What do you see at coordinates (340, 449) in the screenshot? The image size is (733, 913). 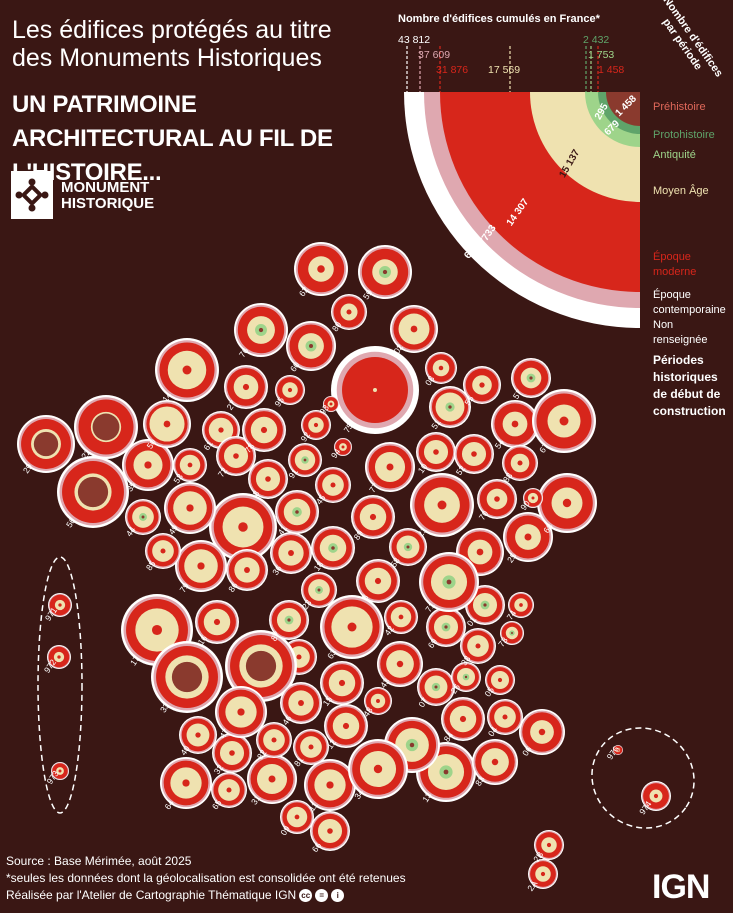 I see `department-circle-94: 94` at bounding box center [340, 449].